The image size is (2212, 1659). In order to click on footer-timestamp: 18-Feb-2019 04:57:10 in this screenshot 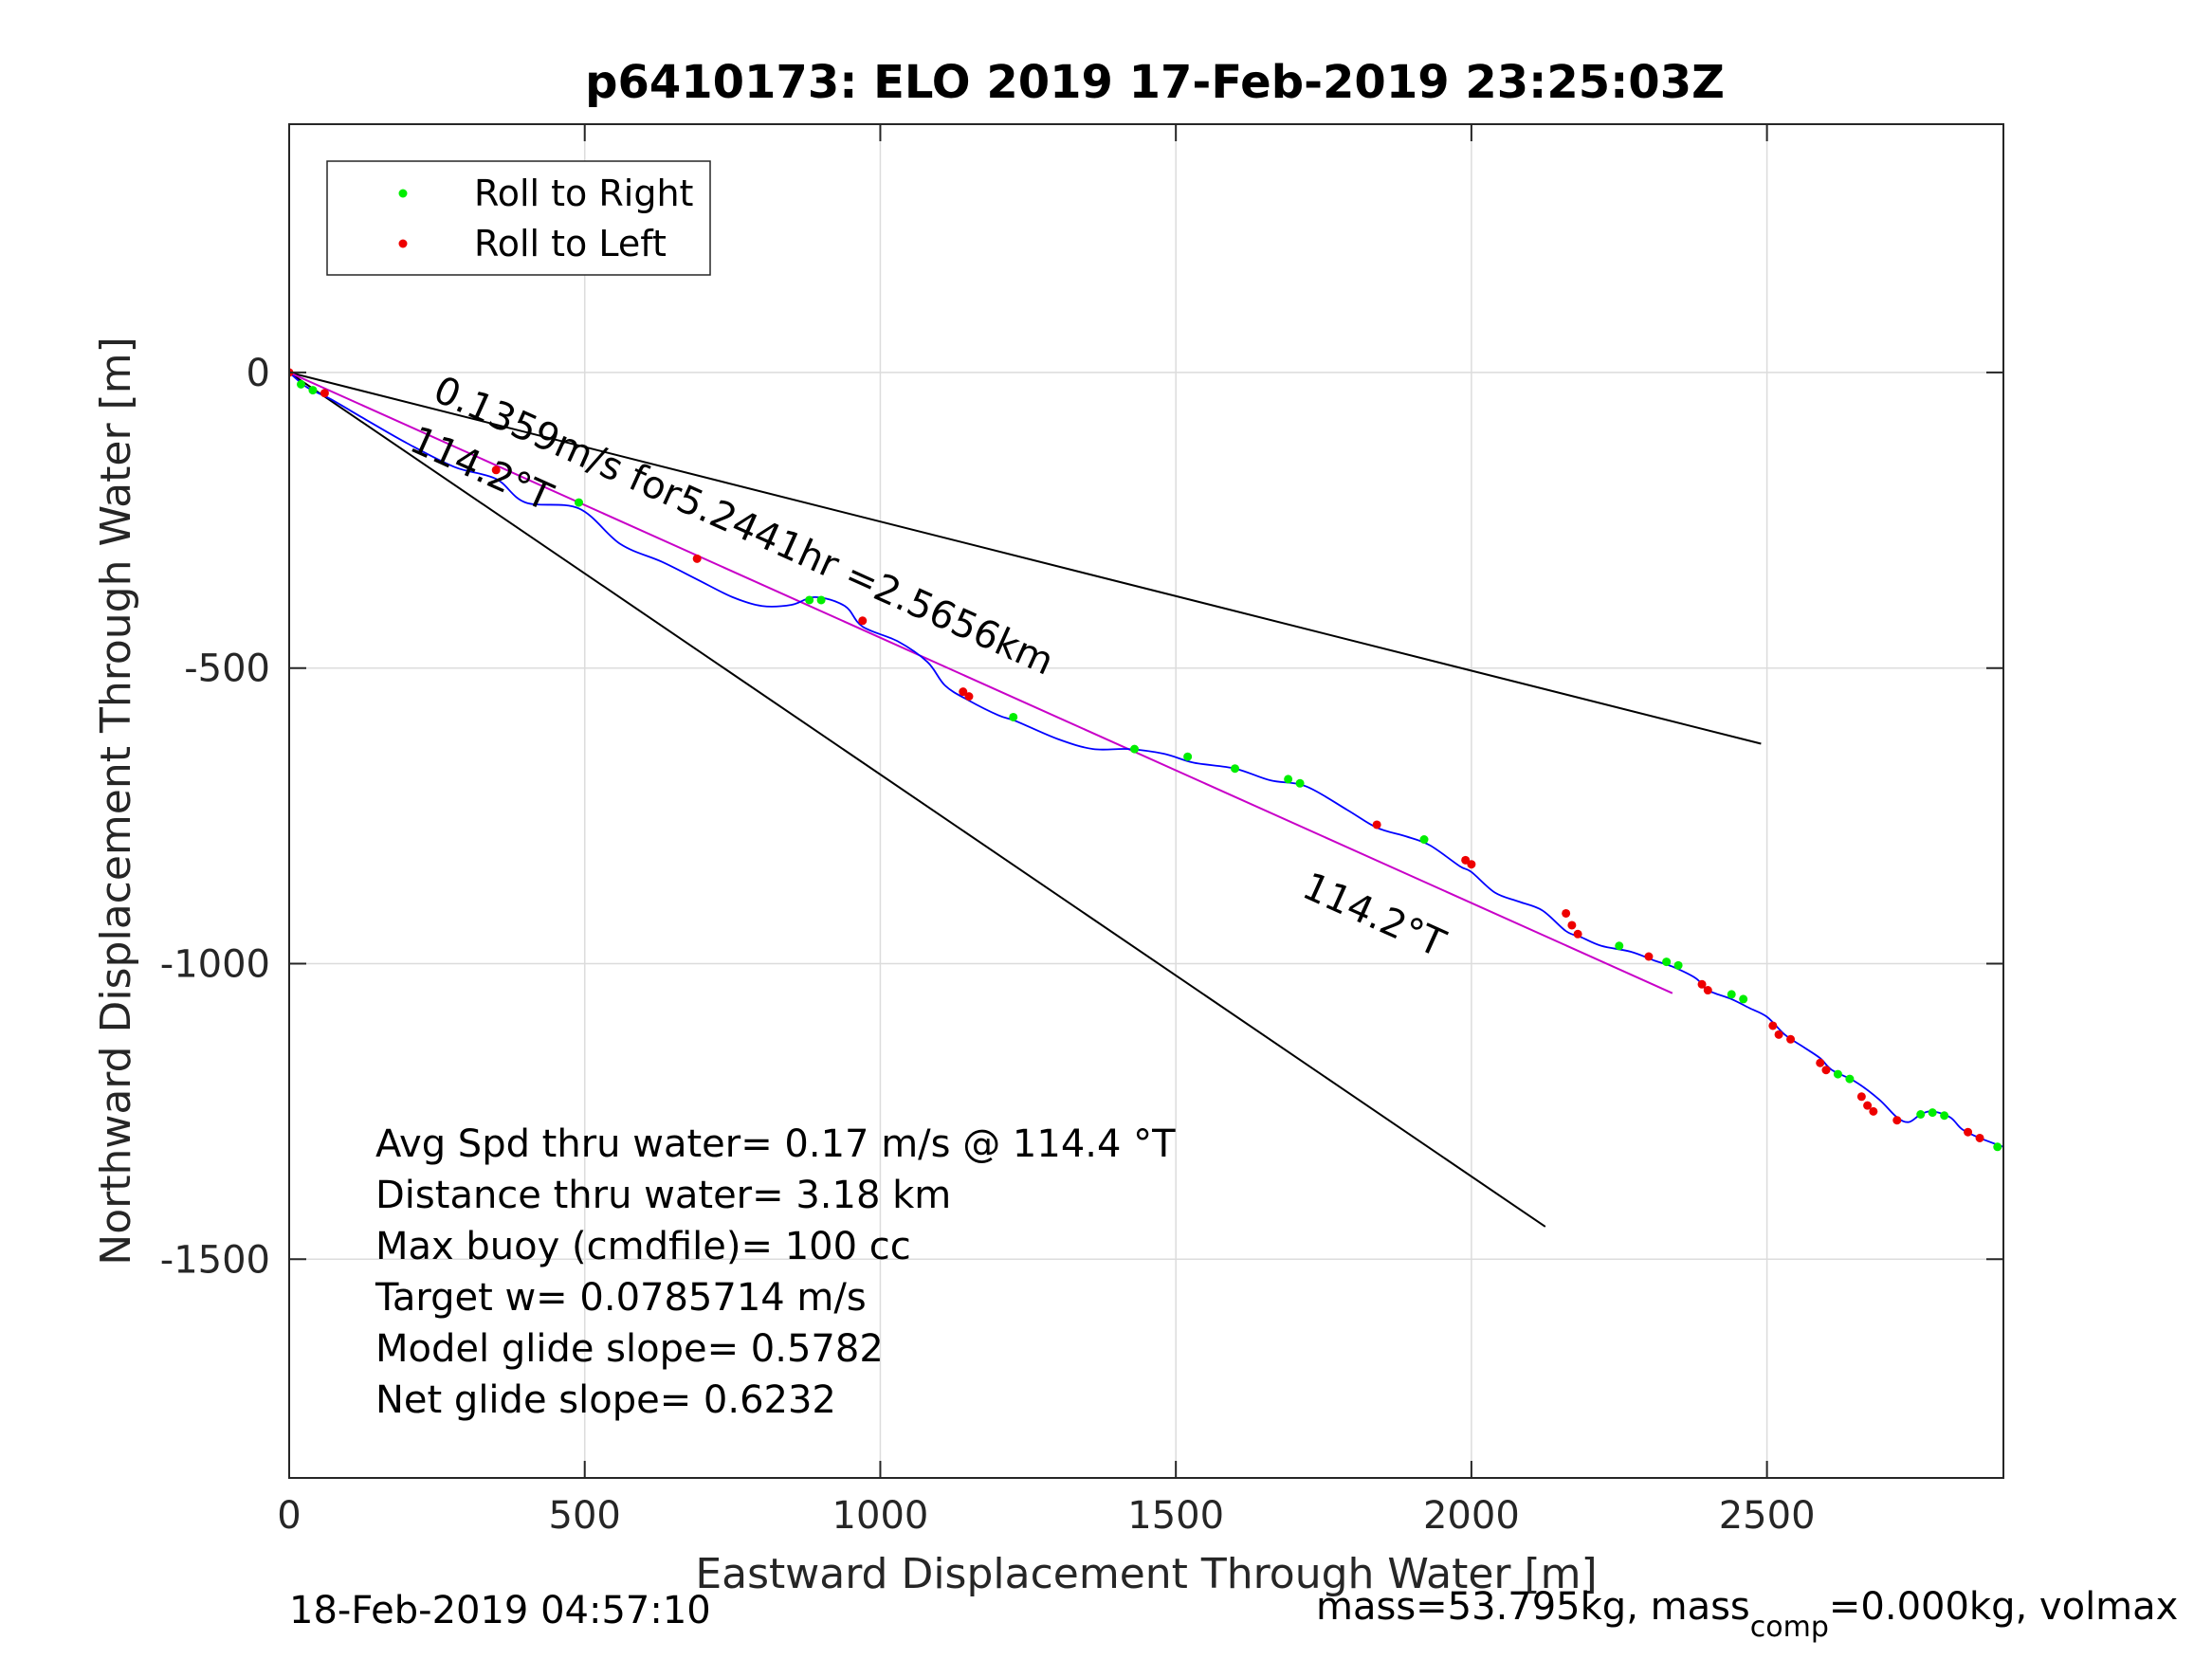, I will do `click(500, 1610)`.